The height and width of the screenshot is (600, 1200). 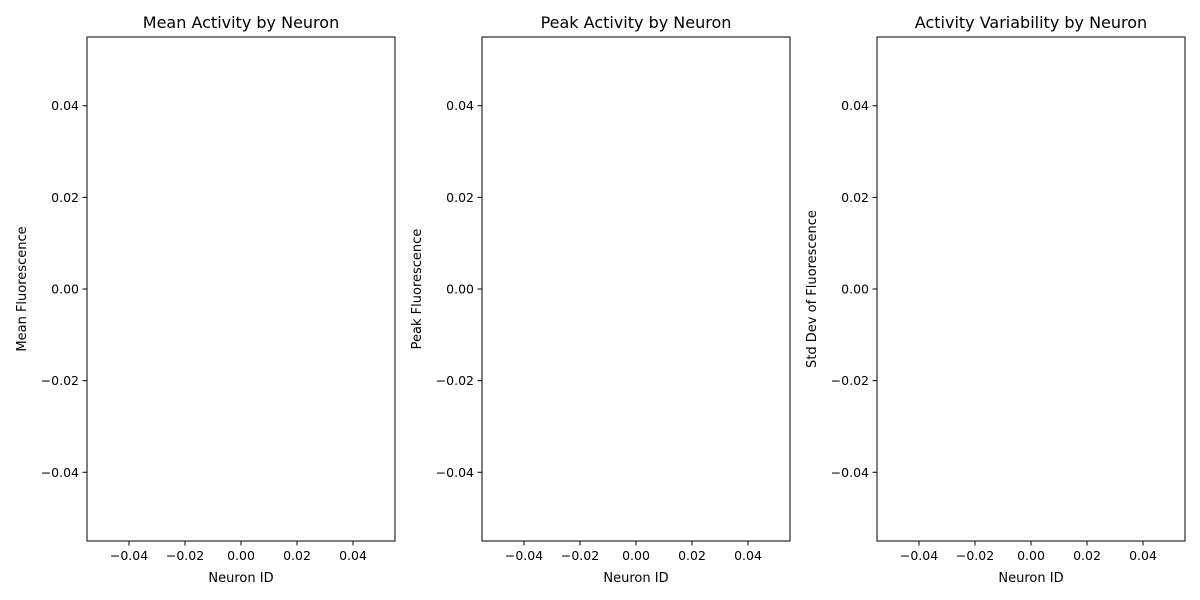 I want to click on chart-title: Mean Activity by Neuron, so click(x=241, y=22).